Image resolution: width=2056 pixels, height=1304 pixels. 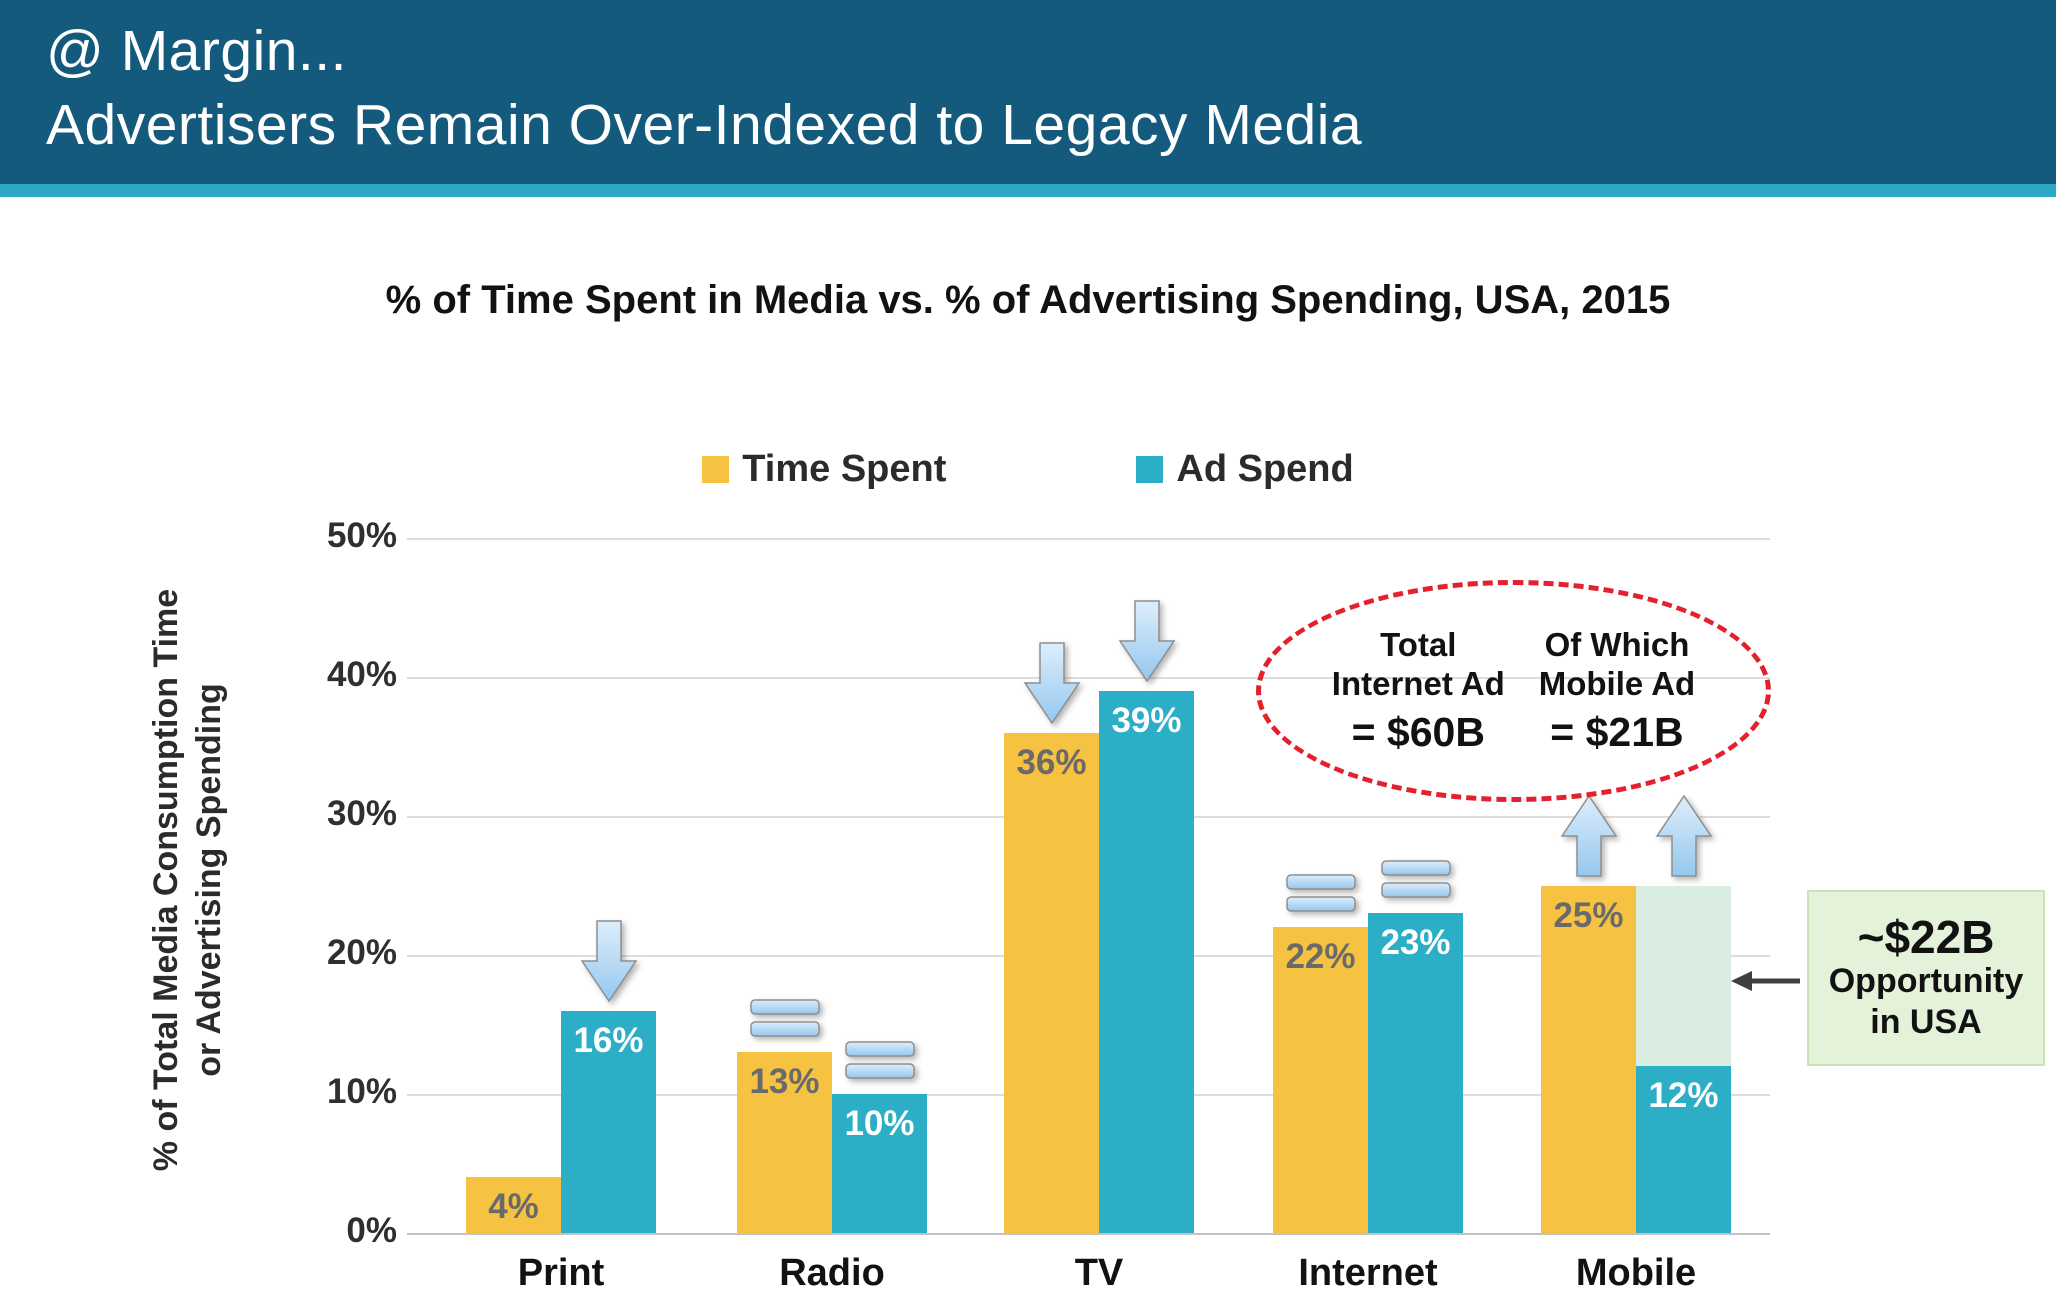 What do you see at coordinates (361, 813) in the screenshot?
I see `y-tick-30%: 30%` at bounding box center [361, 813].